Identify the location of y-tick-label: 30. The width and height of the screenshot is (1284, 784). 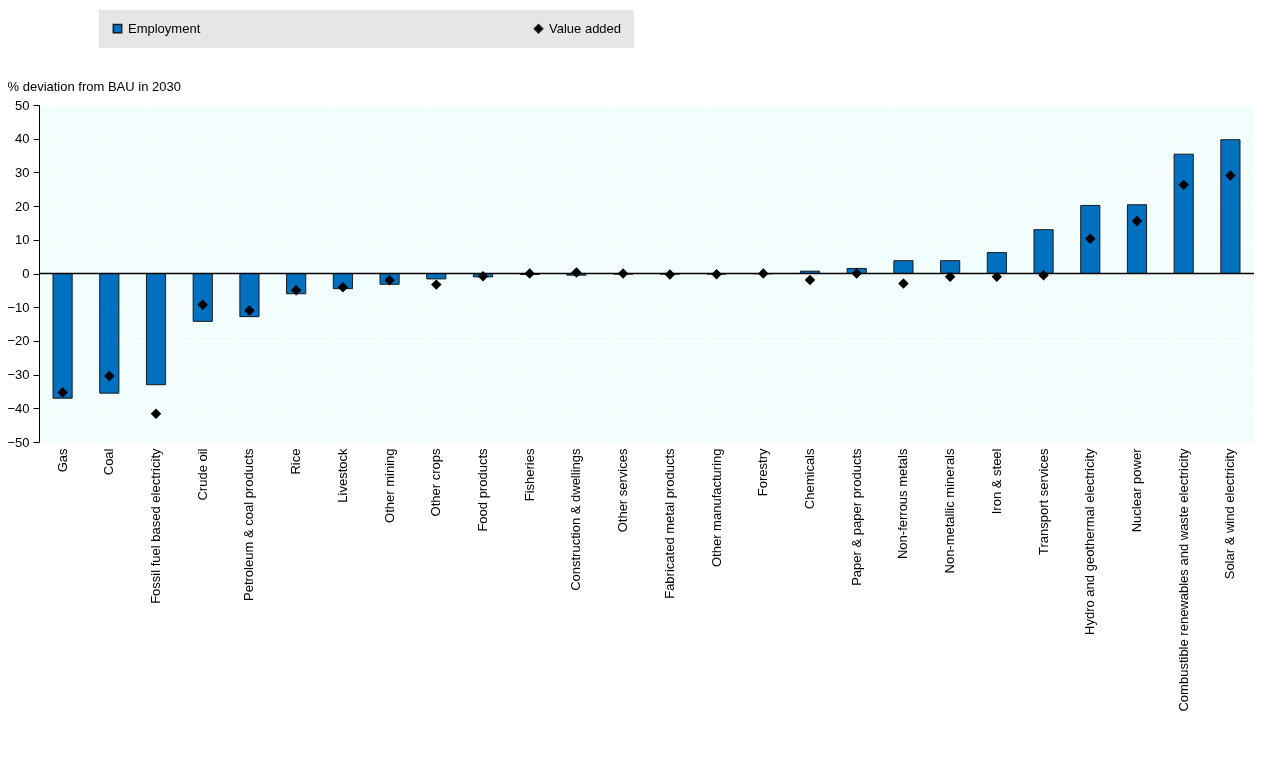
(22, 172).